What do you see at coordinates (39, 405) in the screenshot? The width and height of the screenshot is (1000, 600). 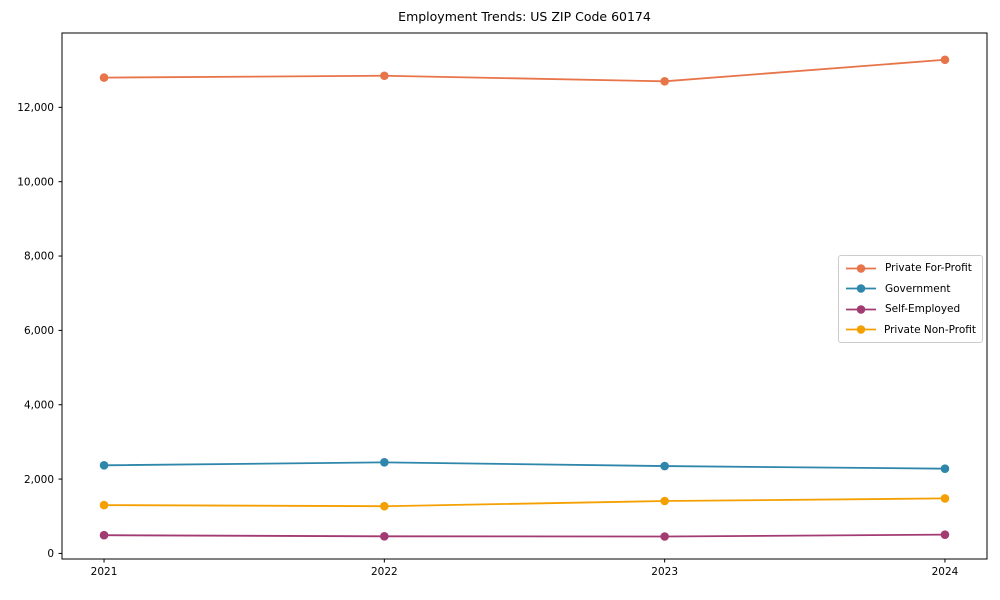 I see `y-tick-label: 4,000` at bounding box center [39, 405].